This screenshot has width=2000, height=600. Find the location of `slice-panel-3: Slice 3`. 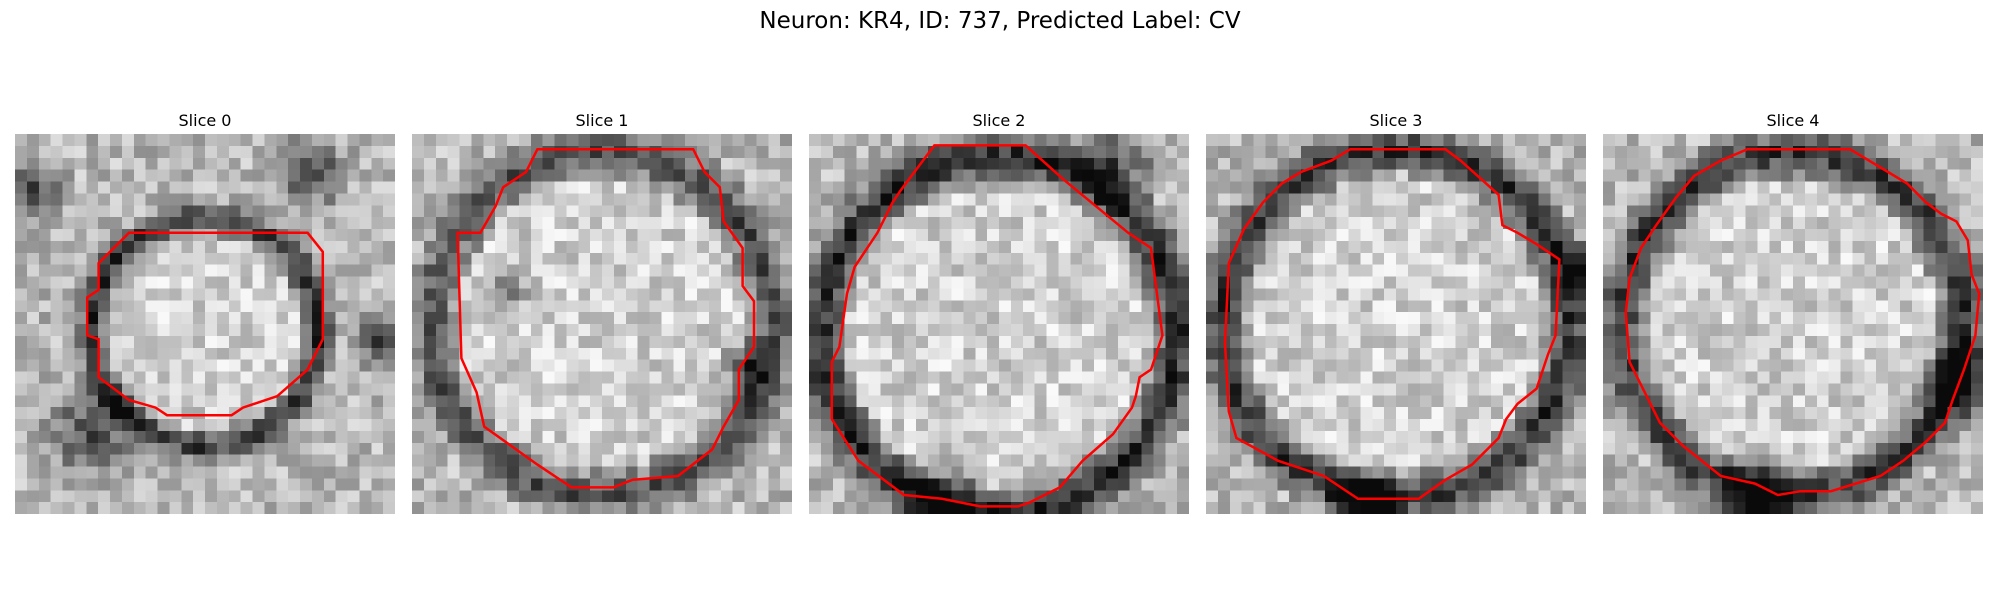

slice-panel-3: Slice 3 is located at coordinates (1396, 312).